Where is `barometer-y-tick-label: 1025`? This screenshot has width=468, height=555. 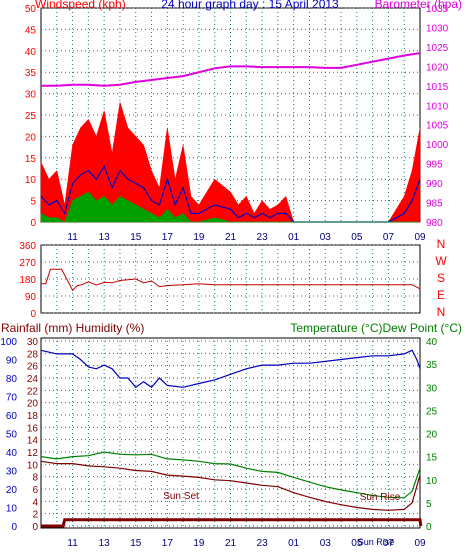
barometer-y-tick-label: 1025 is located at coordinates (437, 48).